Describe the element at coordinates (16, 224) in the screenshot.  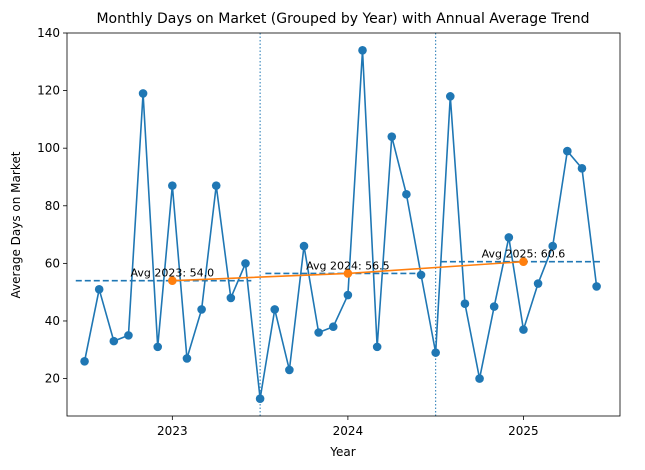
I see `y-axis-label: Average Days on Market` at that location.